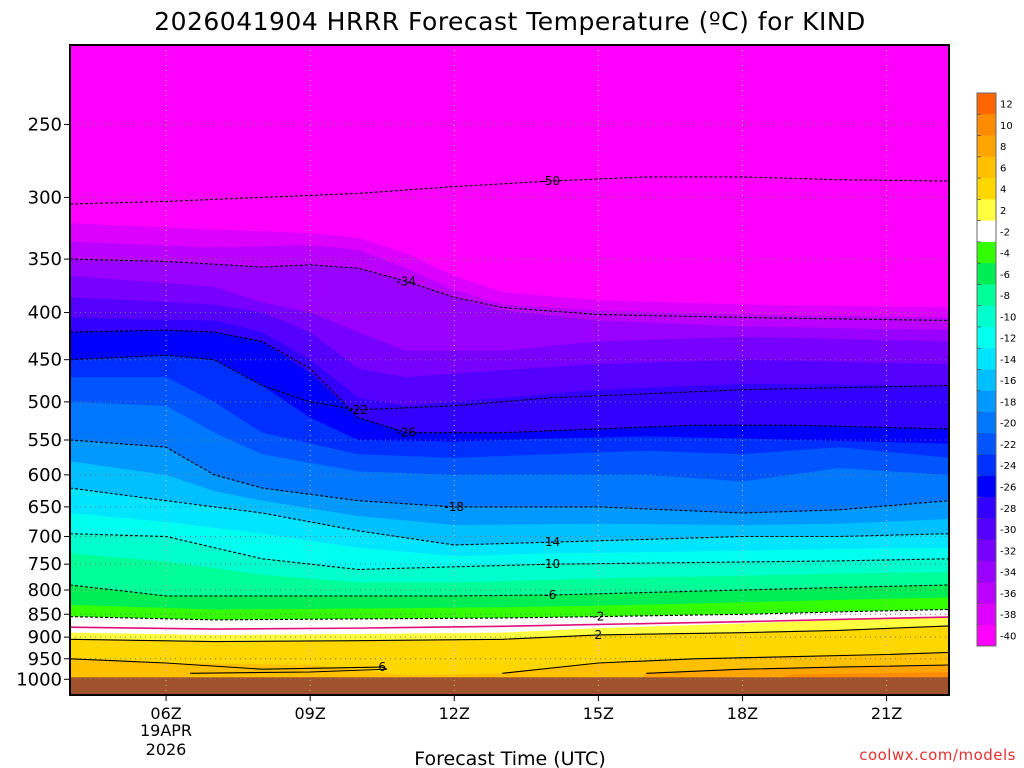 The image size is (1024, 768). What do you see at coordinates (886, 713) in the screenshot?
I see `x-tick-label: 21Z` at bounding box center [886, 713].